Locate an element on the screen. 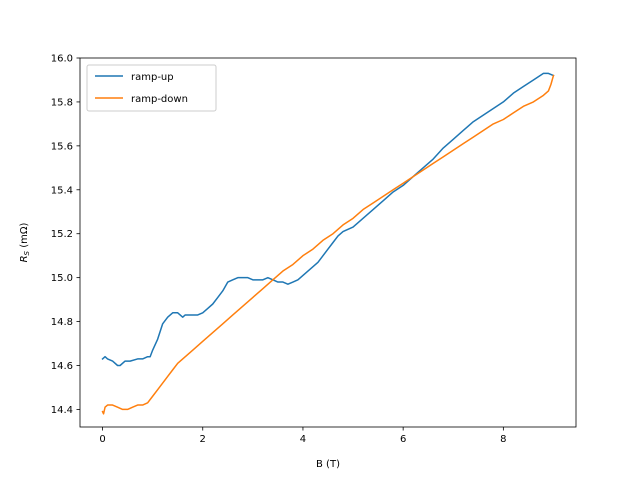 The width and height of the screenshot is (640, 480). y-tick-label: 16.0 is located at coordinates (62, 59).